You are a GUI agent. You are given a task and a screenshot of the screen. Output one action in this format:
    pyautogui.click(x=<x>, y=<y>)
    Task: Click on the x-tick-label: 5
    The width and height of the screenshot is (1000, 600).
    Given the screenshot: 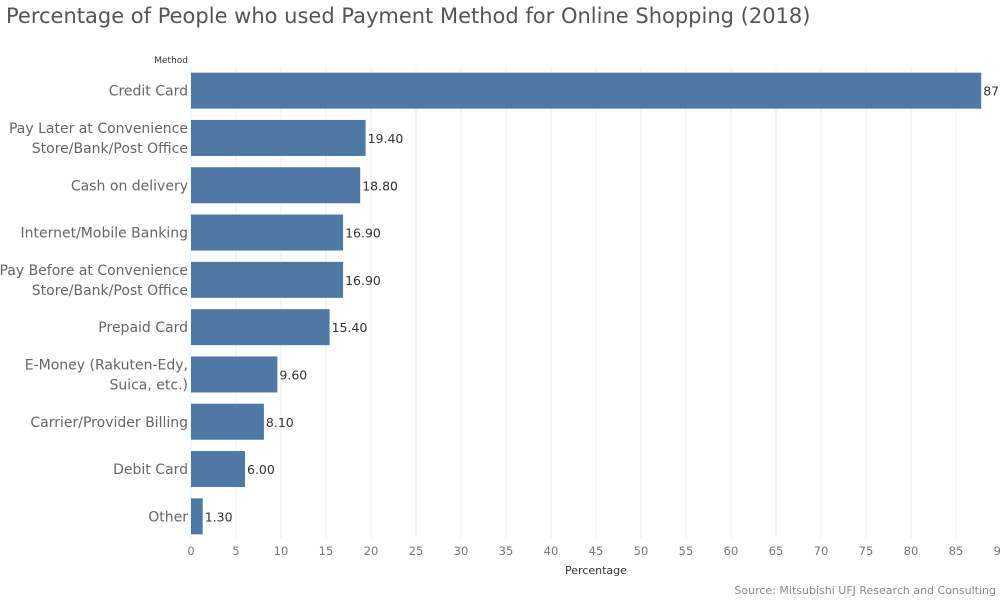 What is the action you would take?
    pyautogui.click(x=235, y=551)
    